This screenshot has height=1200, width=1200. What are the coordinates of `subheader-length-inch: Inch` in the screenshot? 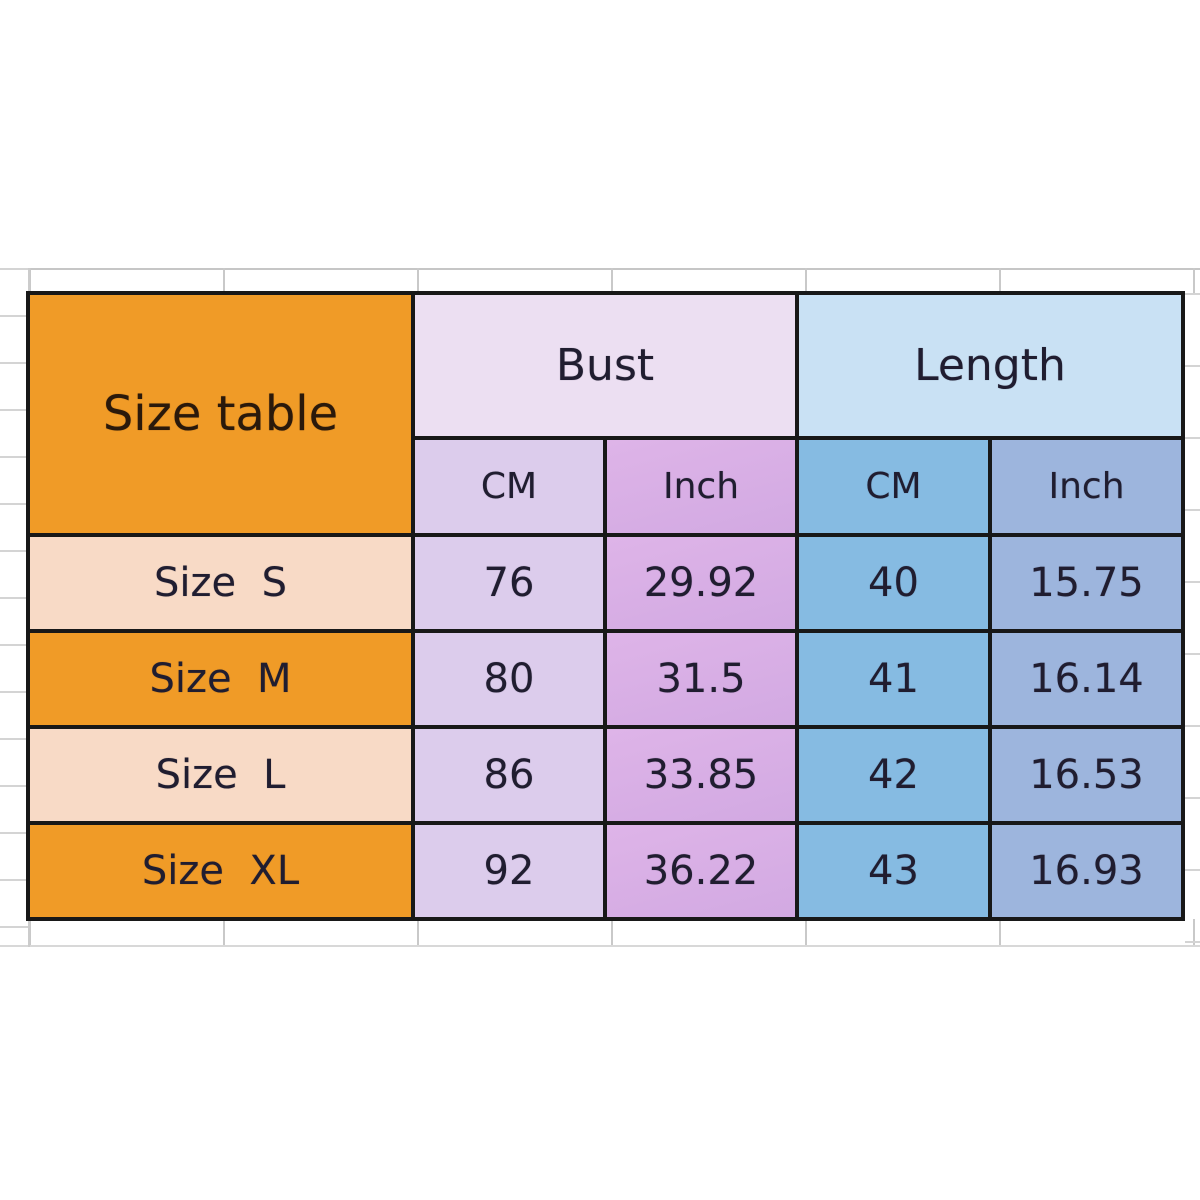 It's located at (1086, 486).